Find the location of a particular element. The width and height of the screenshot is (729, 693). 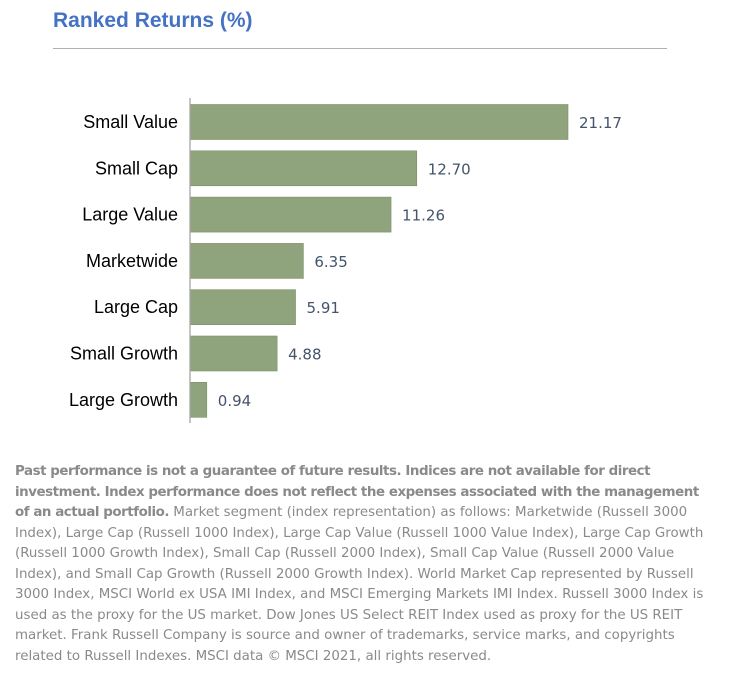

bar-large-growth is located at coordinates (198, 399).